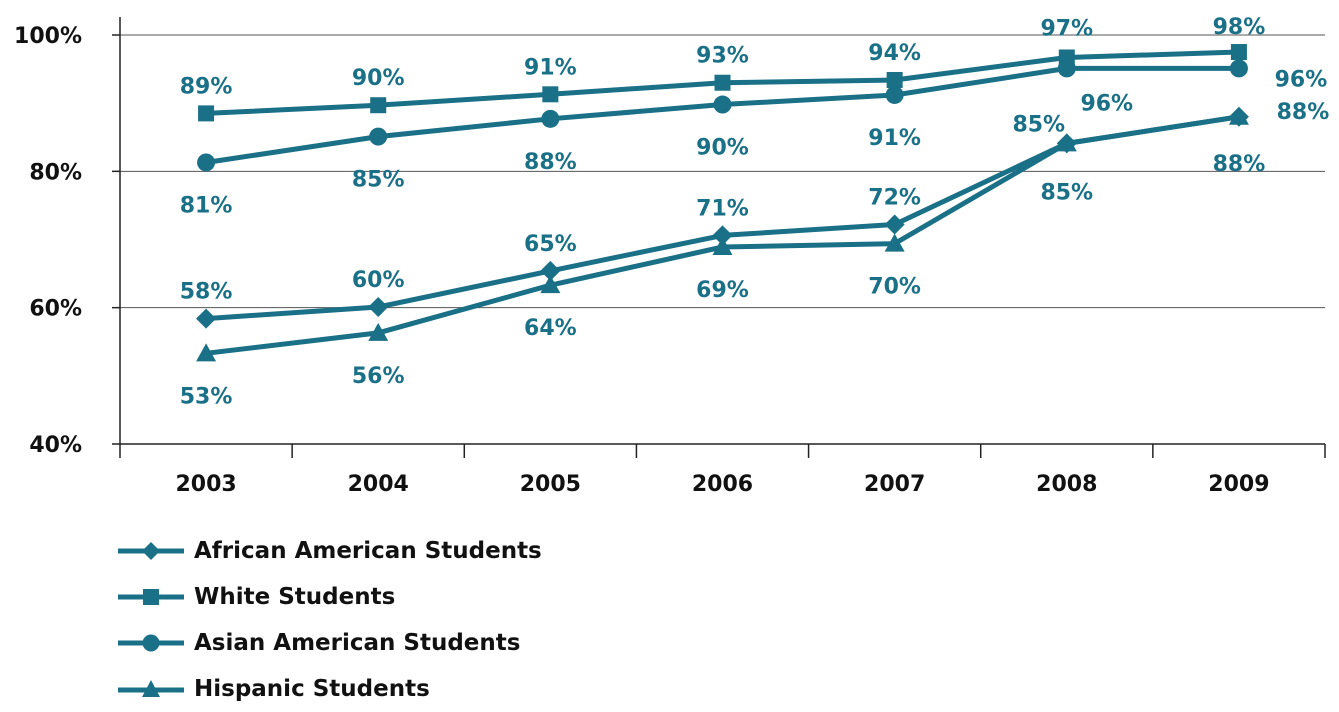  Describe the element at coordinates (55, 172) in the screenshot. I see `y-tick-label: 80%` at that location.